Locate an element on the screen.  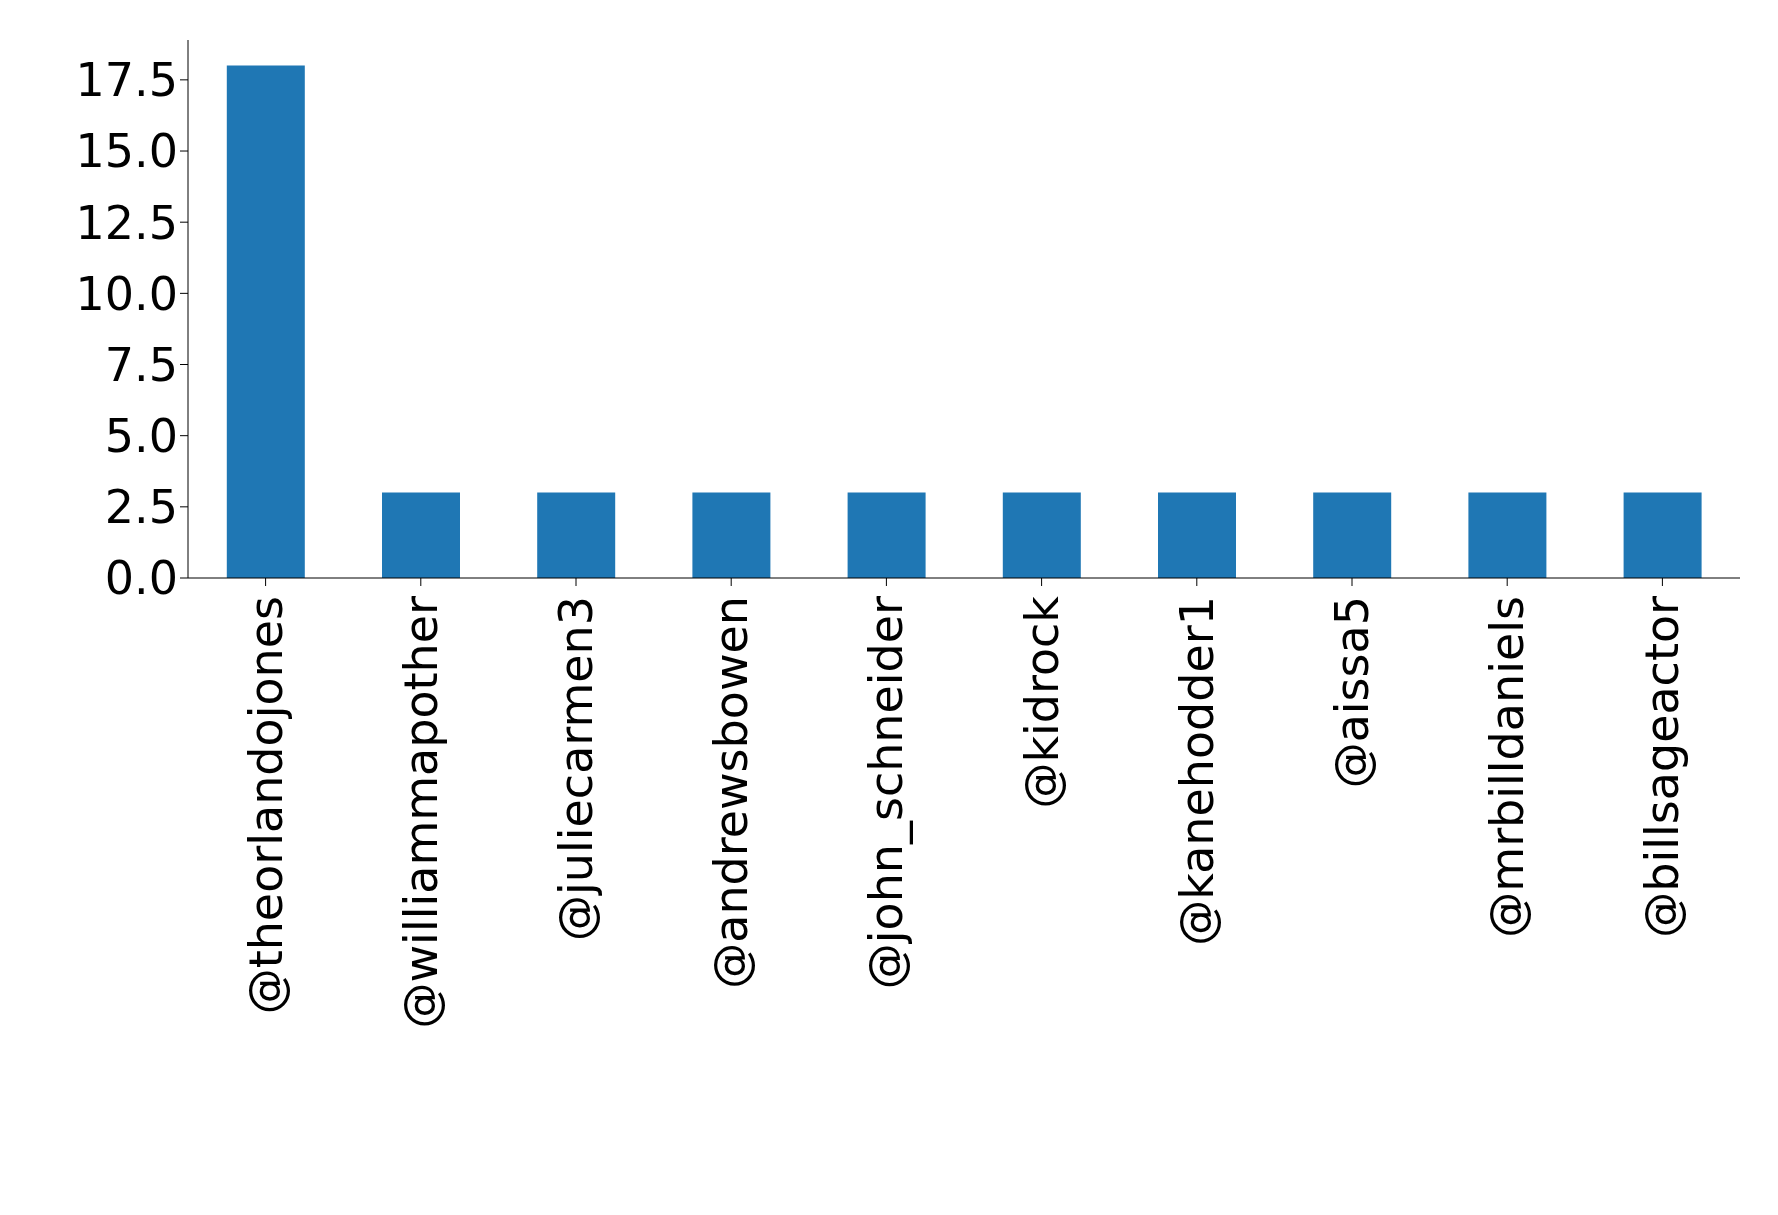
y-tick-label: 2.5 is located at coordinates (141, 507).